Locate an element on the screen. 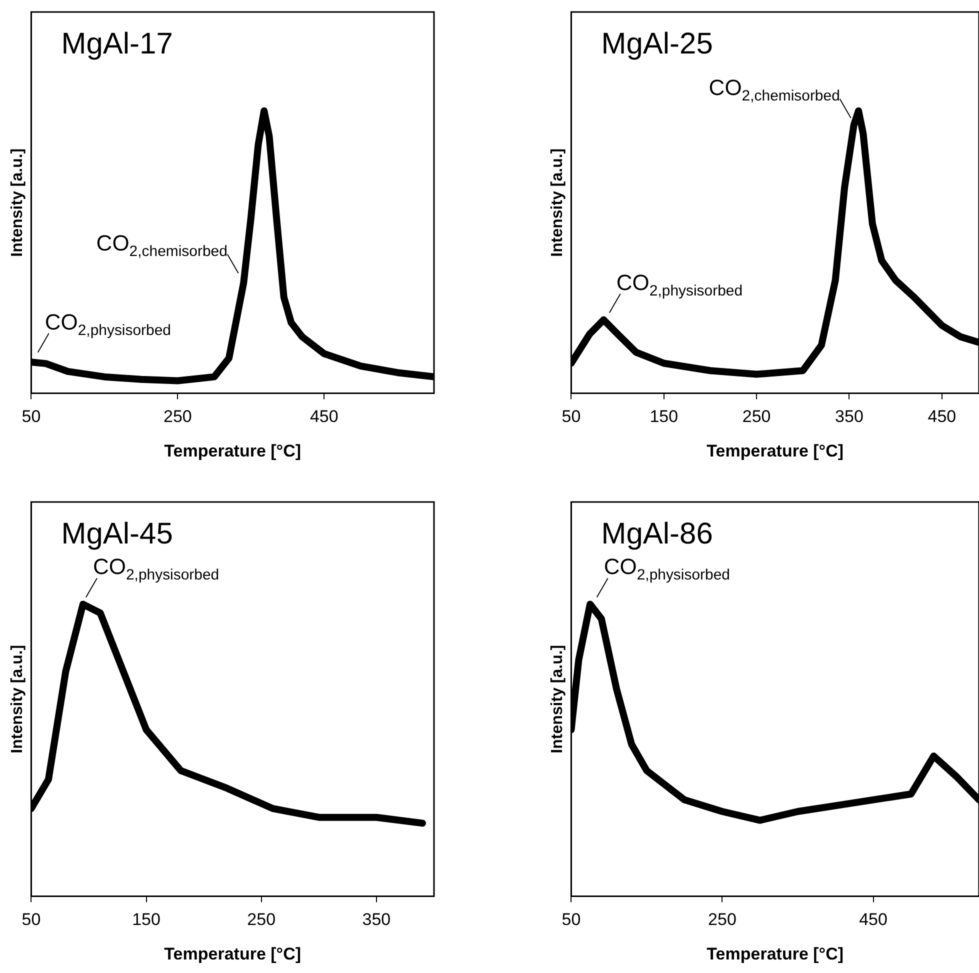 The height and width of the screenshot is (973, 979). chart-title: MgAl-86 is located at coordinates (657, 533).